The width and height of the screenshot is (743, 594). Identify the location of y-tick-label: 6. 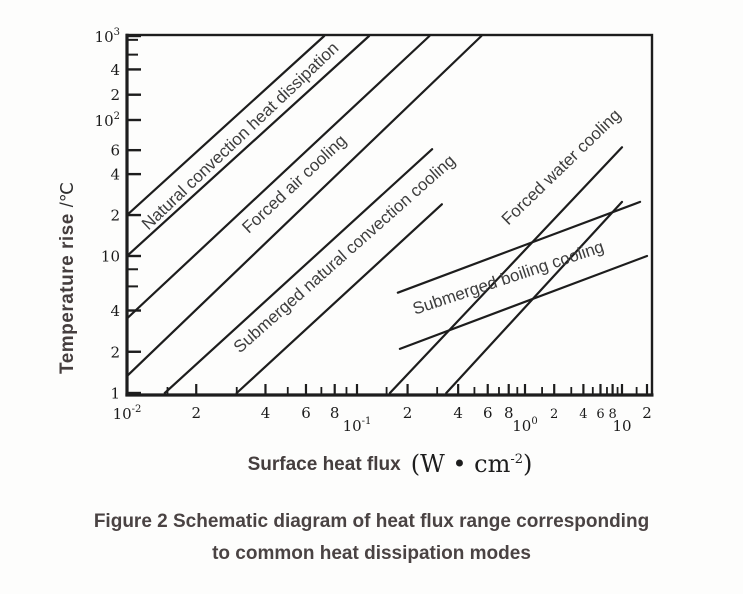
(115, 151).